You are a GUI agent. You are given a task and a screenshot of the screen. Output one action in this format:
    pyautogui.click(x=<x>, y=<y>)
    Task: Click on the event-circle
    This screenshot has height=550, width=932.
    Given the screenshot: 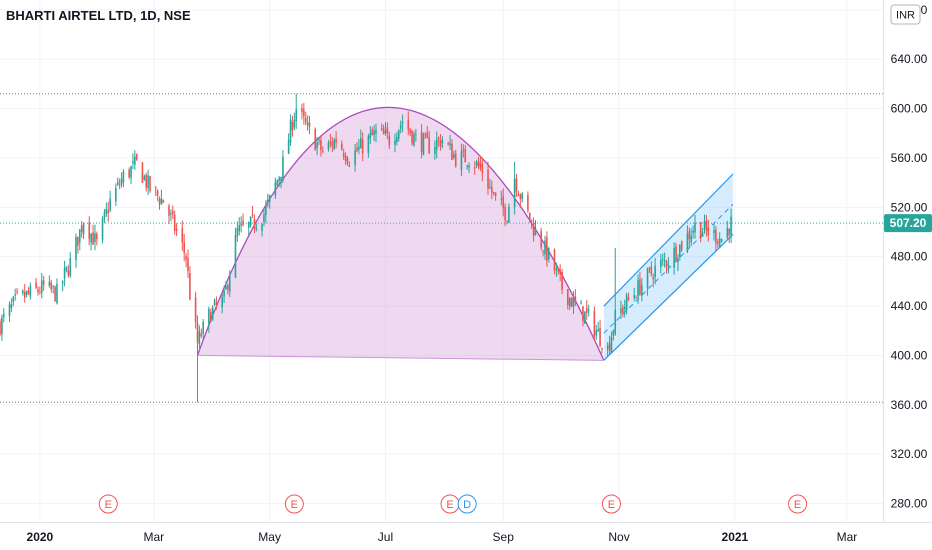 What is the action you would take?
    pyautogui.click(x=467, y=504)
    